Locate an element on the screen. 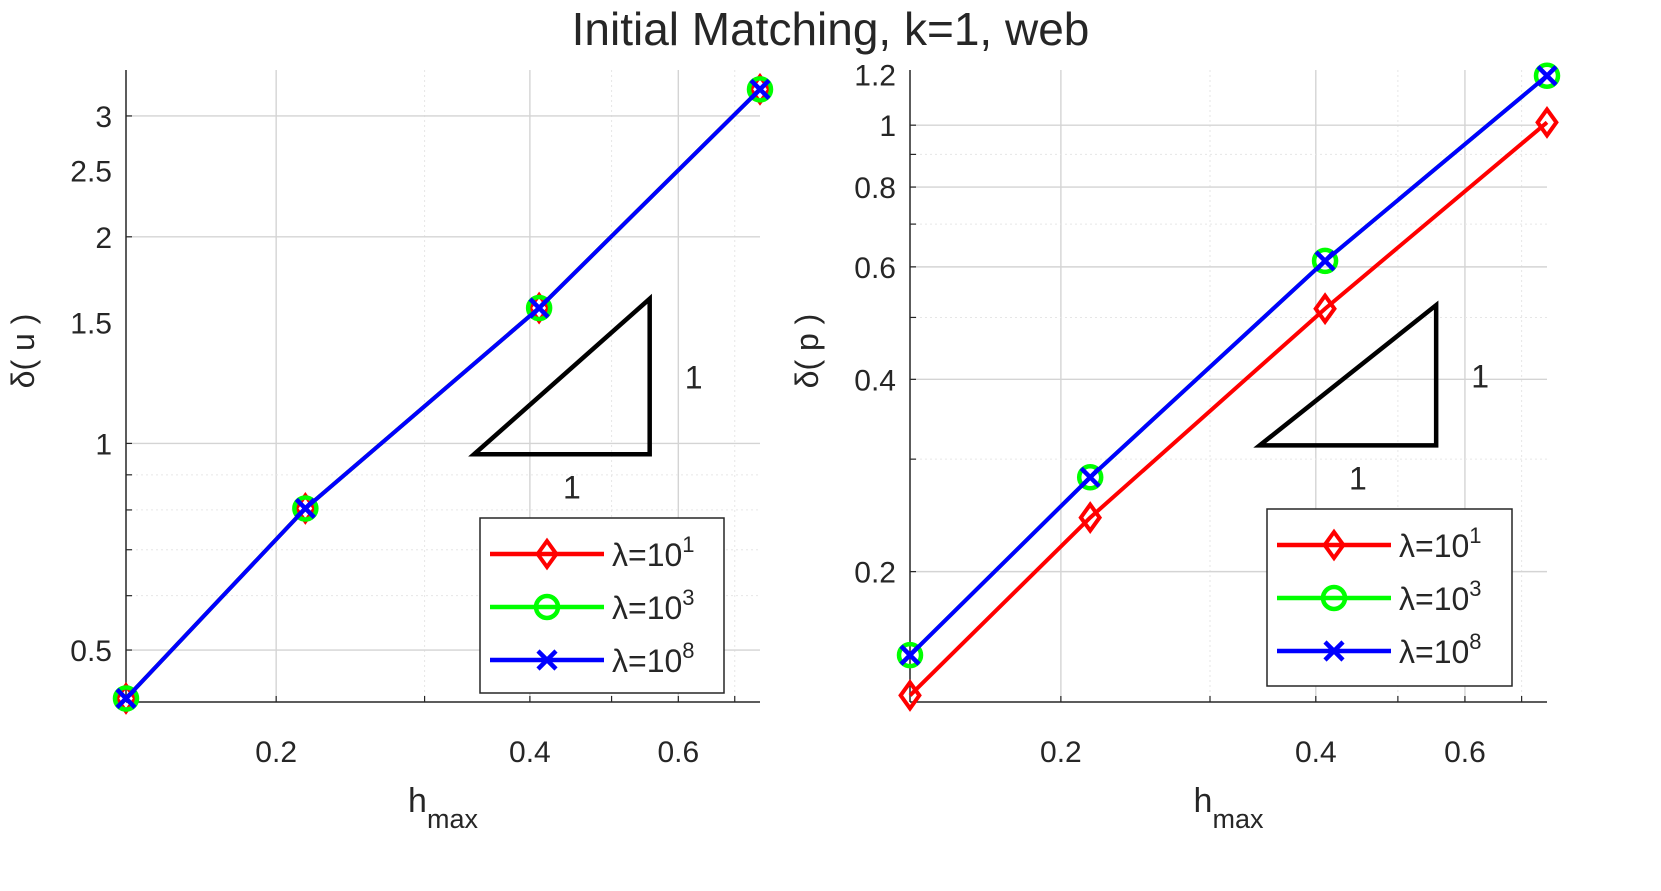 Image resolution: width=1661 pixels, height=891 pixels. y-tick-label: 0.6 is located at coordinates (875, 268).